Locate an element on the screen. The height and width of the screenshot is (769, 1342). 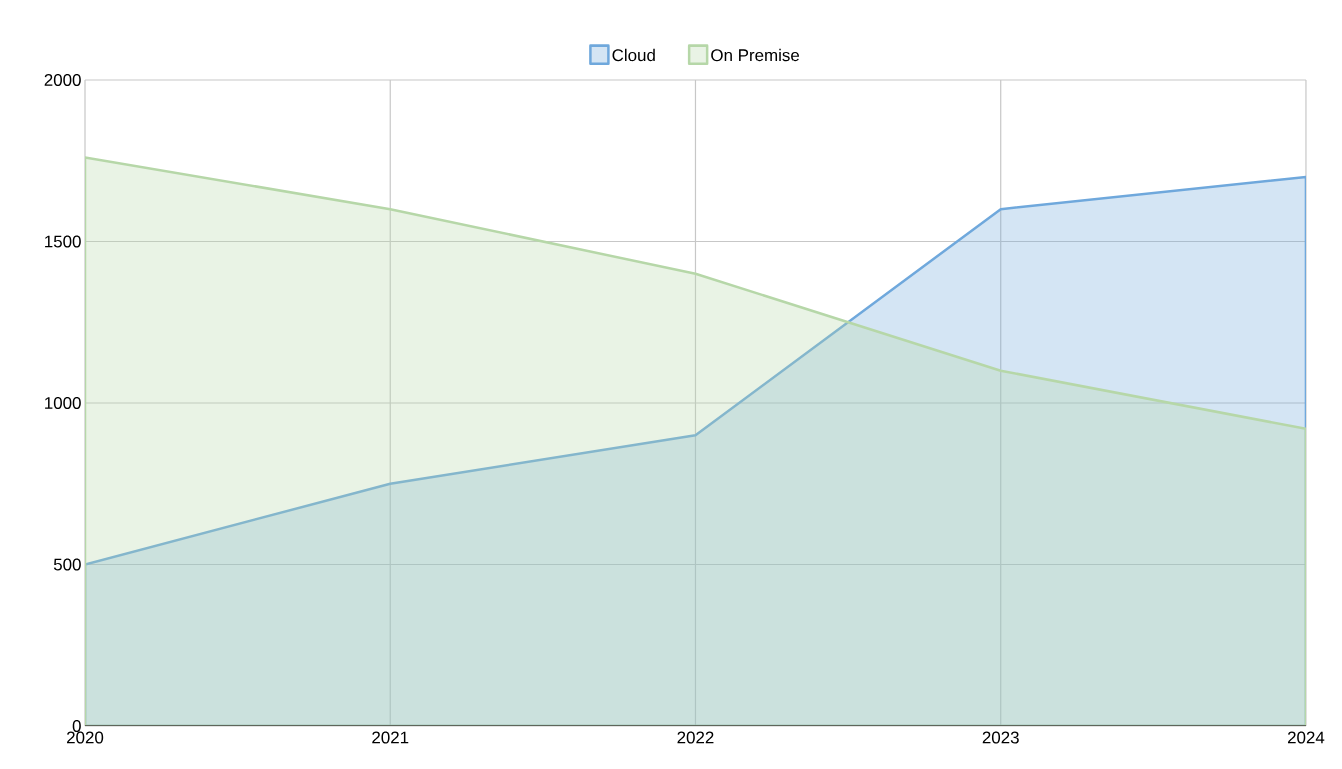
x-tick-label: 2021 is located at coordinates (390, 737).